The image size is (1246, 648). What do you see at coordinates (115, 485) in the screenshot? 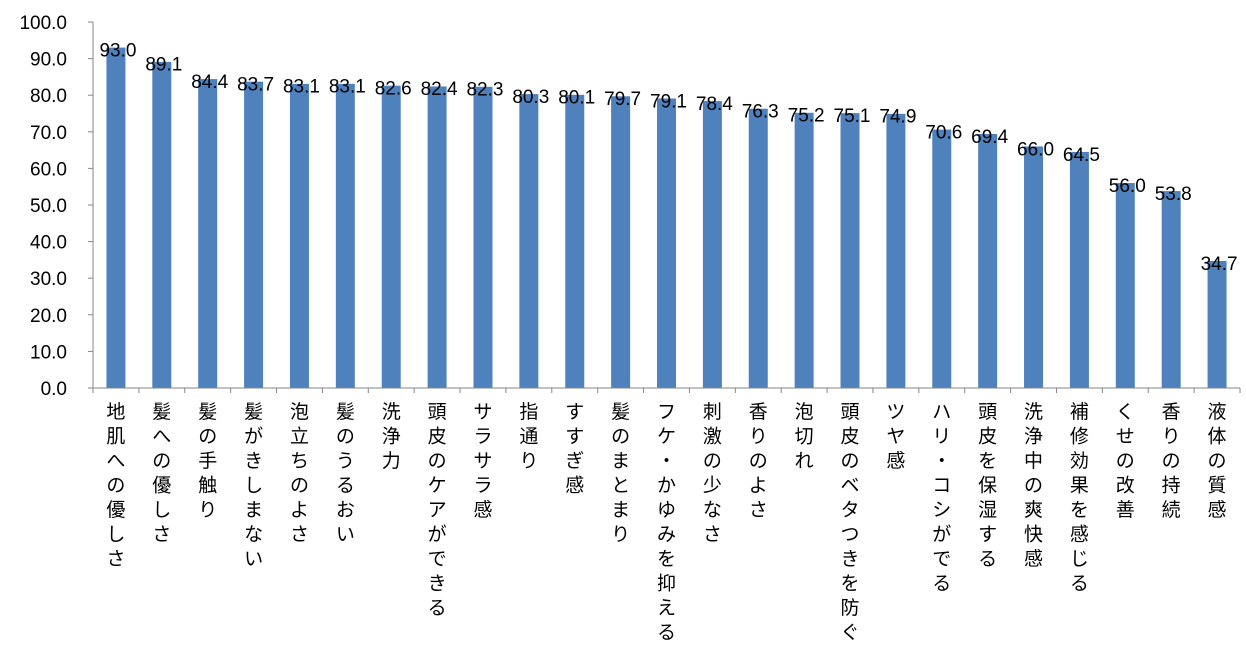
I see `category-label: 地肌への優しさ` at bounding box center [115, 485].